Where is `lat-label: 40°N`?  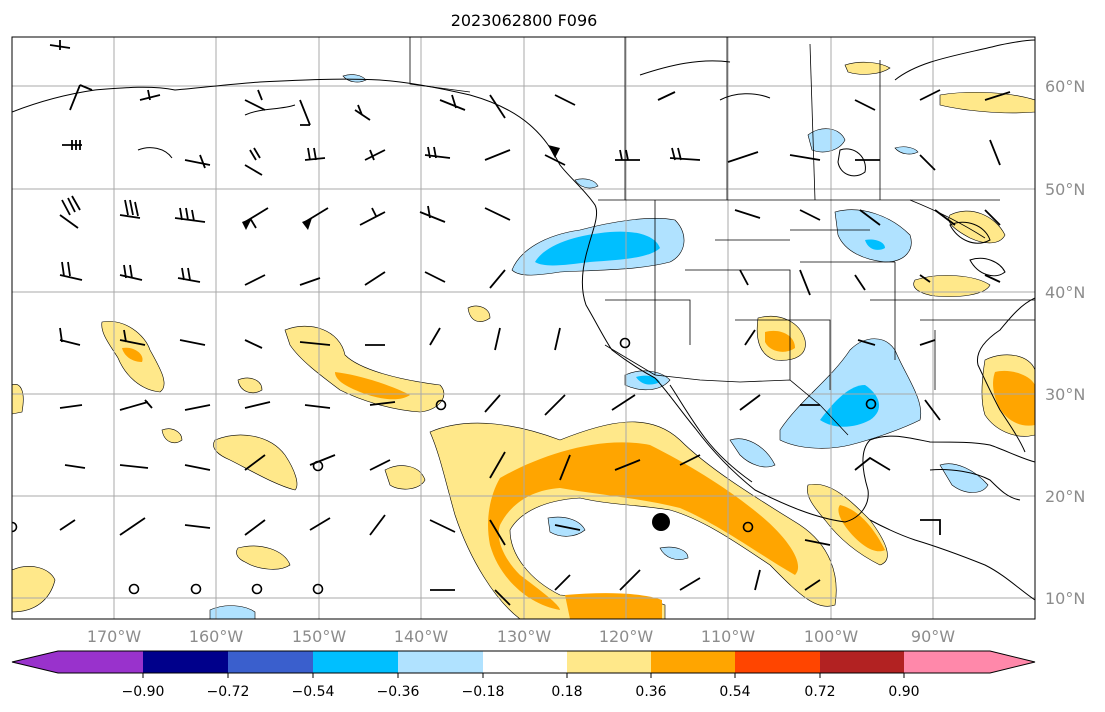
lat-label: 40°N is located at coordinates (1065, 292).